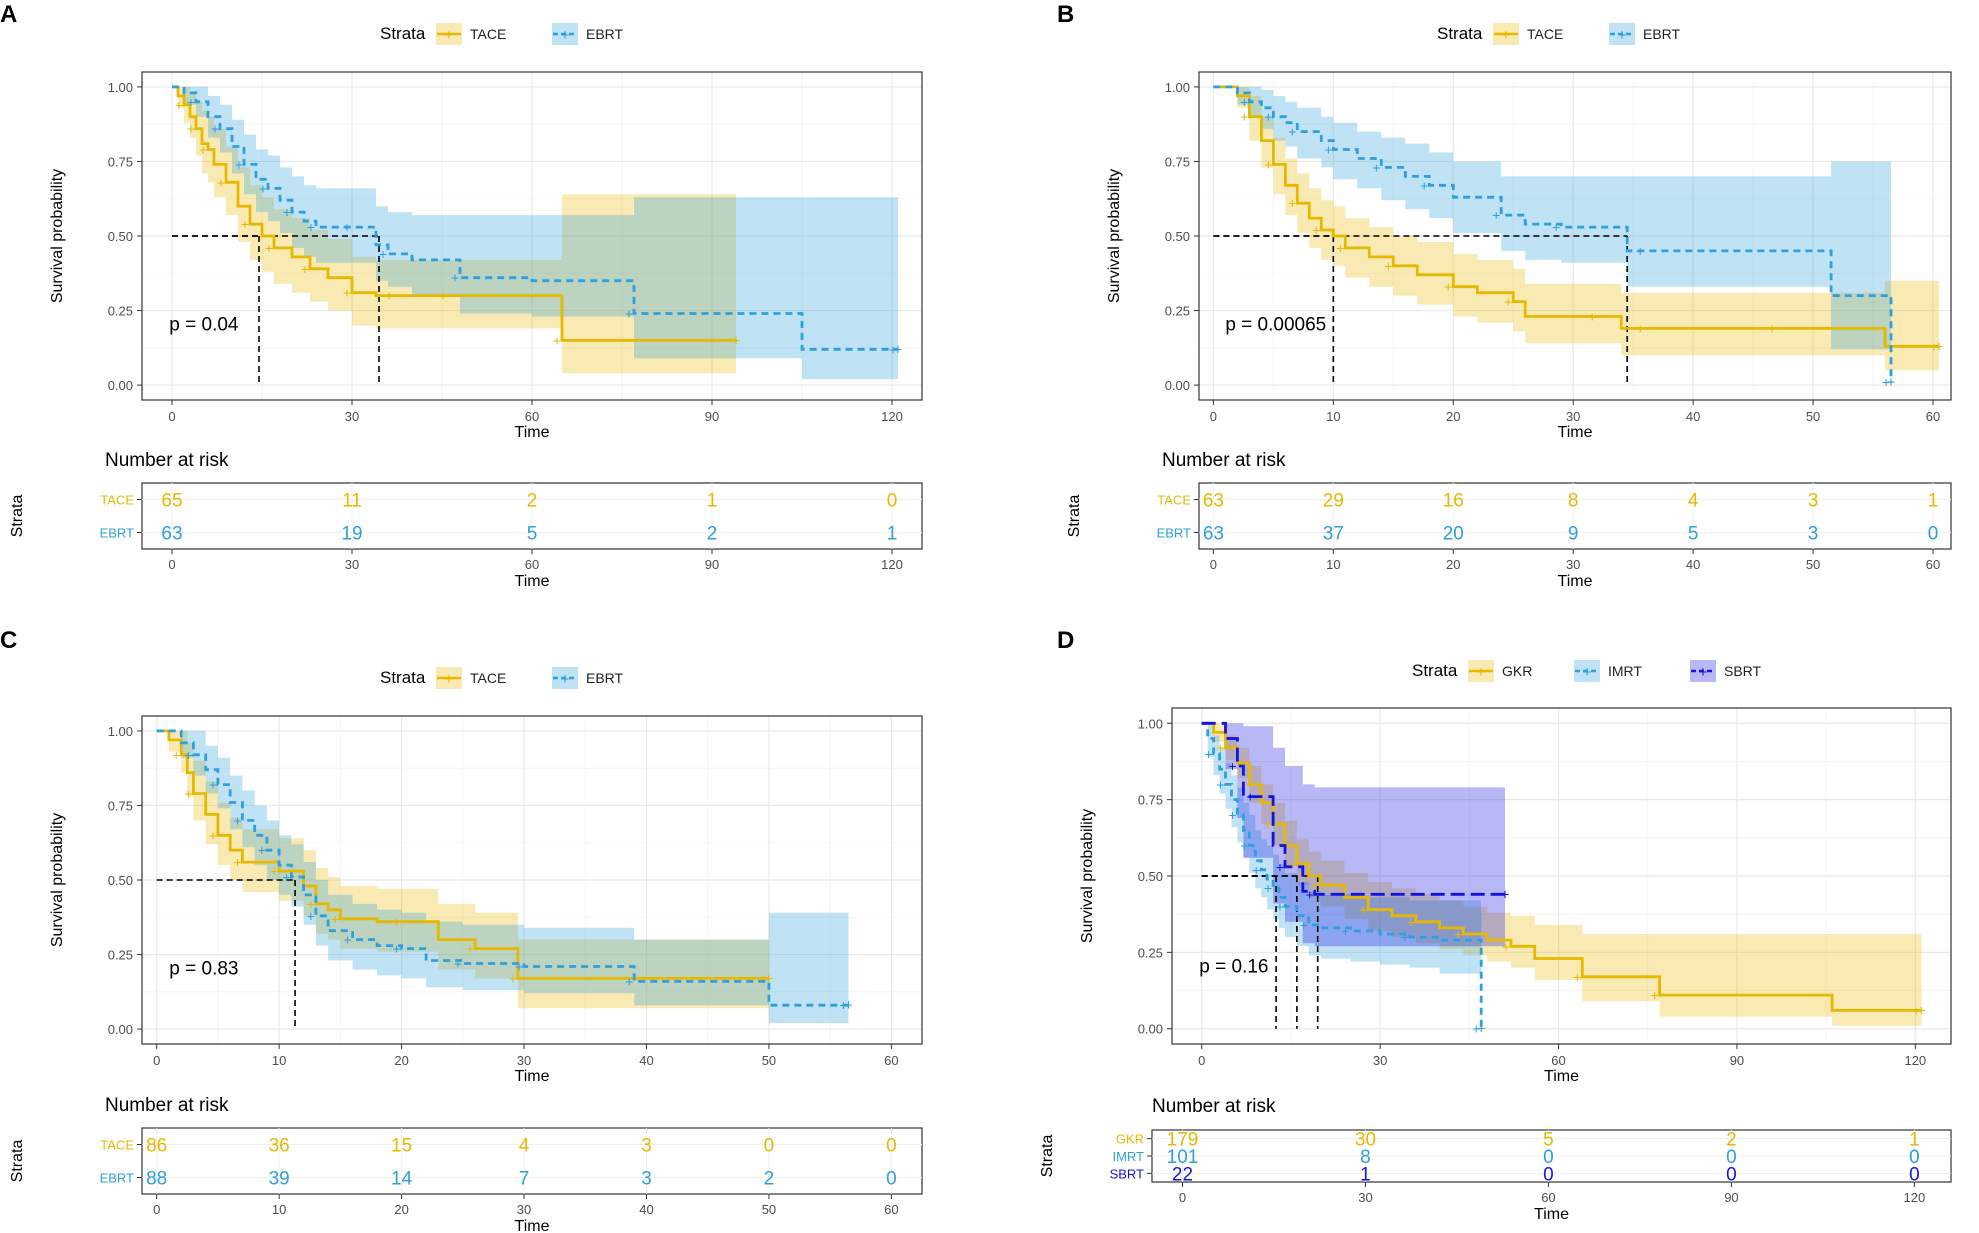 This screenshot has width=1979, height=1233. What do you see at coordinates (401, 1146) in the screenshot?
I see `risk-count-tace: 15` at bounding box center [401, 1146].